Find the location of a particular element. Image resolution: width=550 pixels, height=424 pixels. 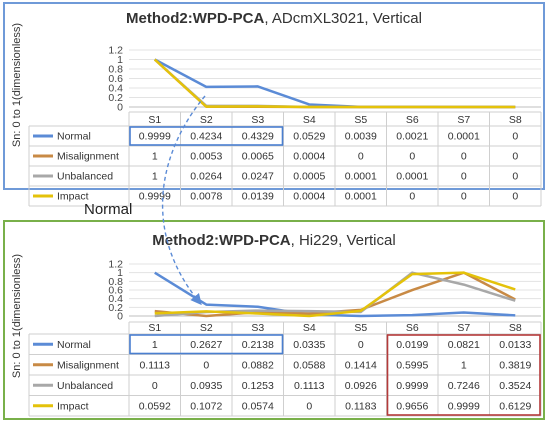

x-tick-label: S3 is located at coordinates (257, 120).